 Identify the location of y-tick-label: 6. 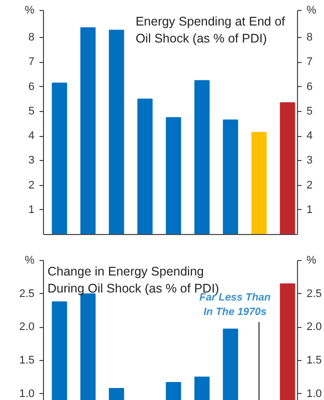
(31, 86).